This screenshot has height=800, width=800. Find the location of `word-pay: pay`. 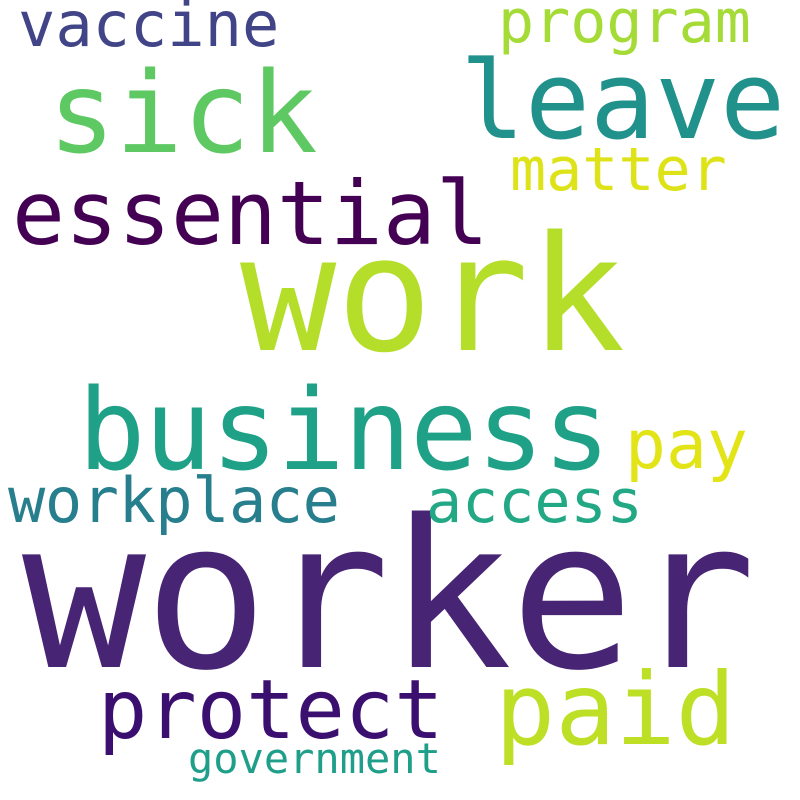

word-pay: pay is located at coordinates (686, 445).